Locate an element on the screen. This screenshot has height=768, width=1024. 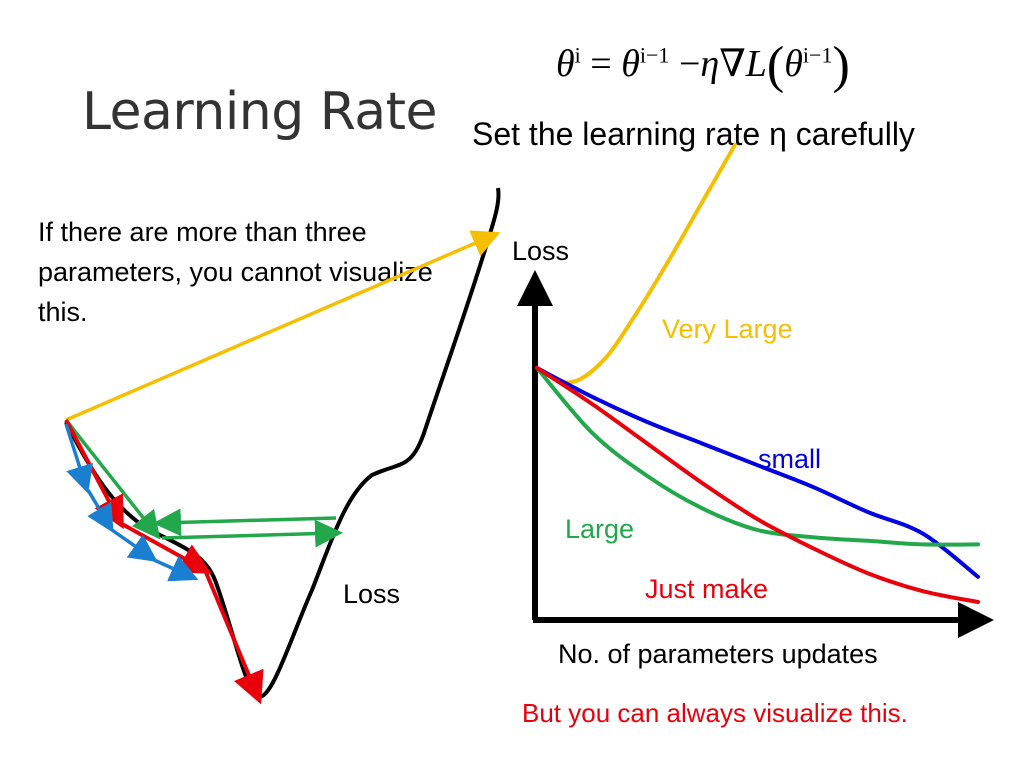
formula-rparen: ) is located at coordinates (841, 65).